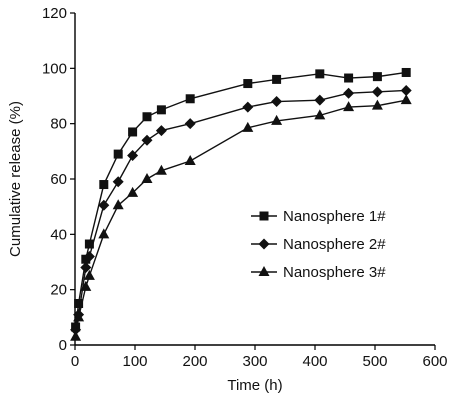 The image size is (474, 402). What do you see at coordinates (374, 361) in the screenshot?
I see `x-tick-label: 500` at bounding box center [374, 361].